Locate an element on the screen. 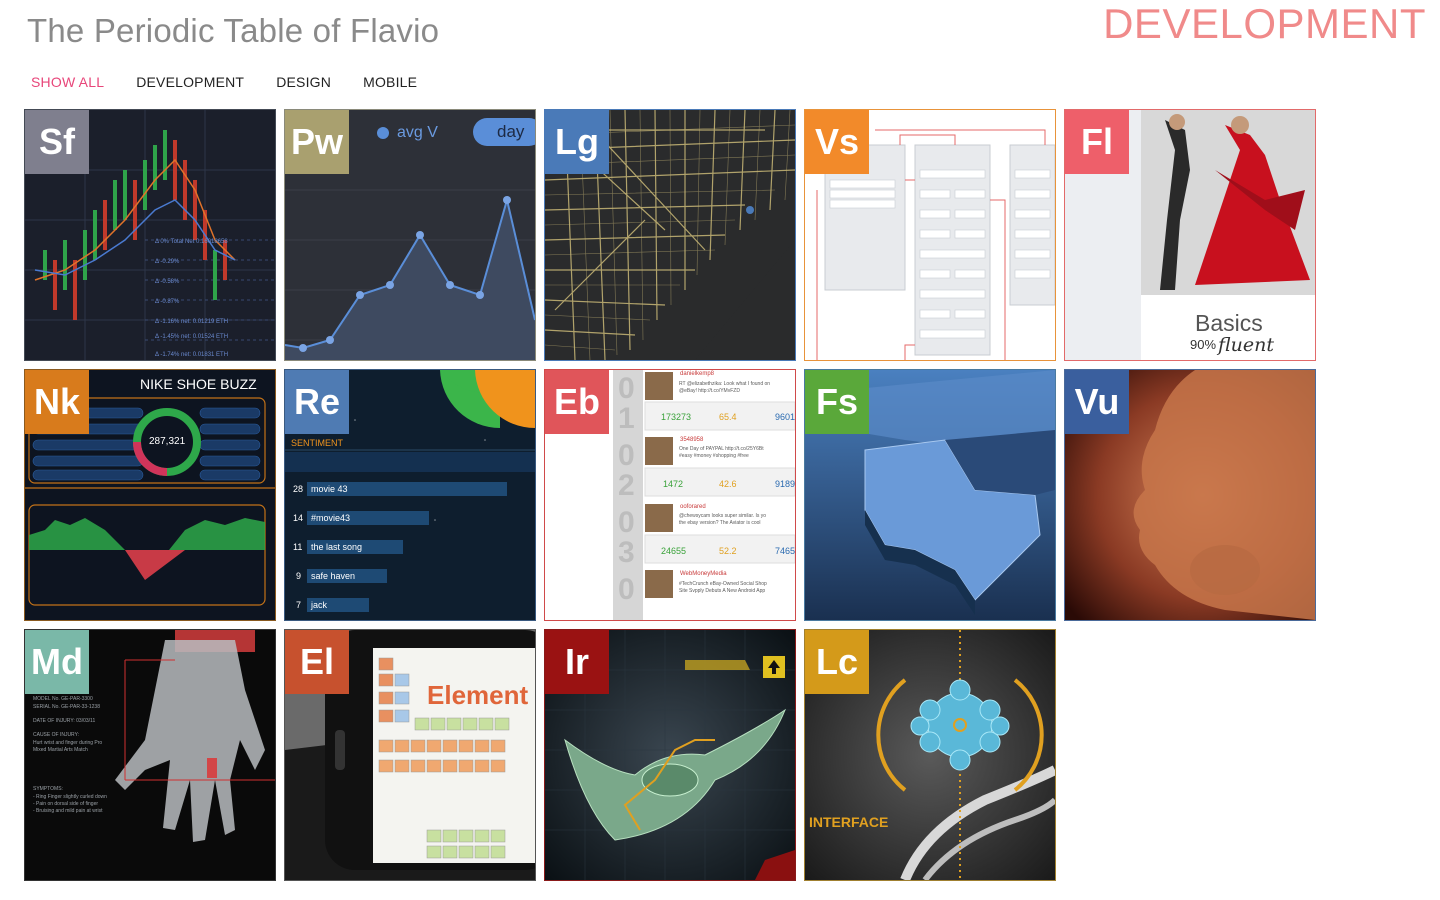  tile-lg: Lg is located at coordinates (670, 235).